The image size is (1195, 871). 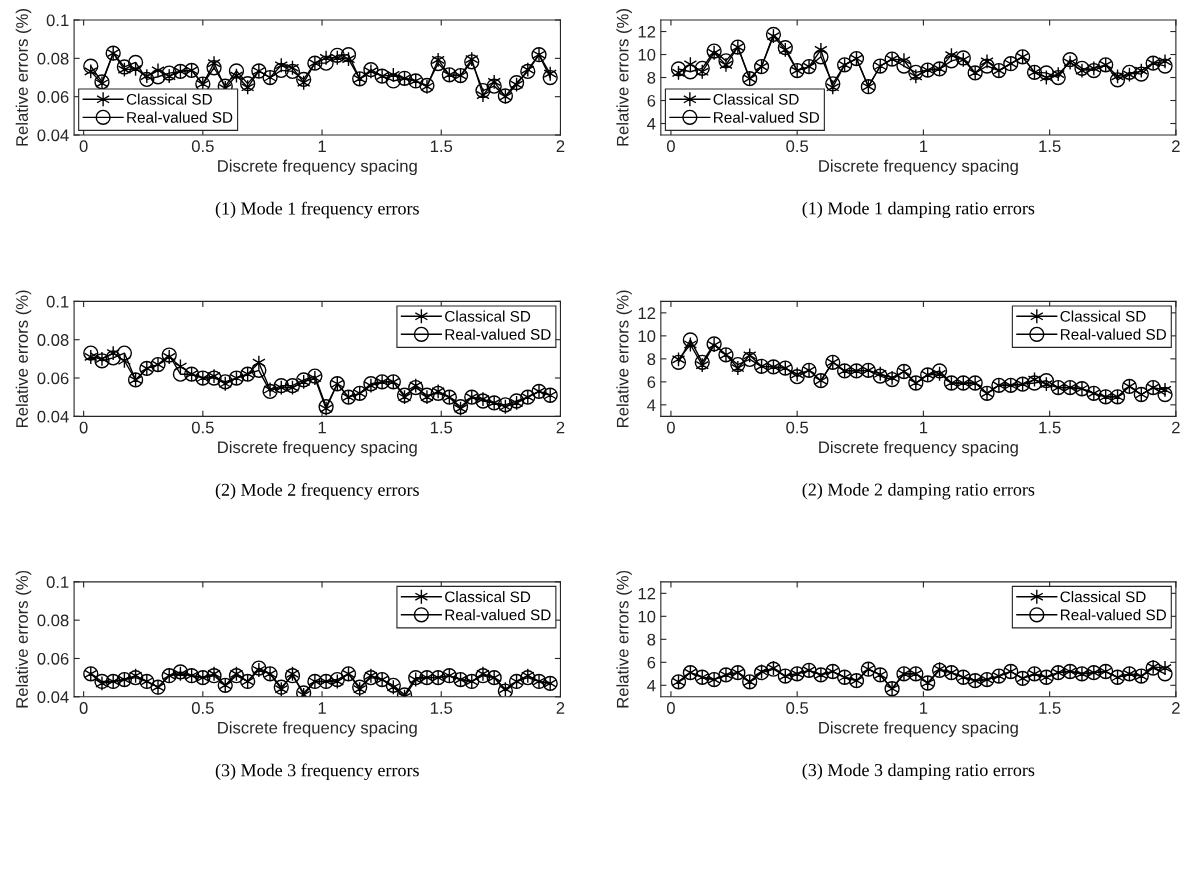 I want to click on text: (1) Mode 1 frequency errors, so click(x=317, y=210).